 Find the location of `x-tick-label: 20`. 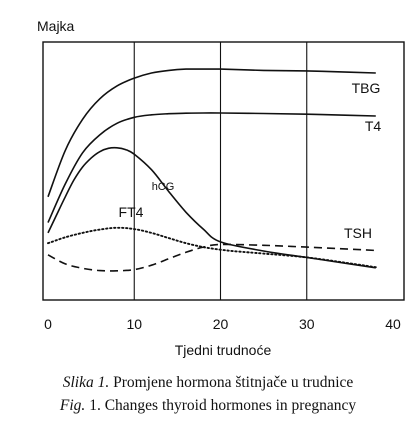

x-tick-label: 20 is located at coordinates (221, 324).